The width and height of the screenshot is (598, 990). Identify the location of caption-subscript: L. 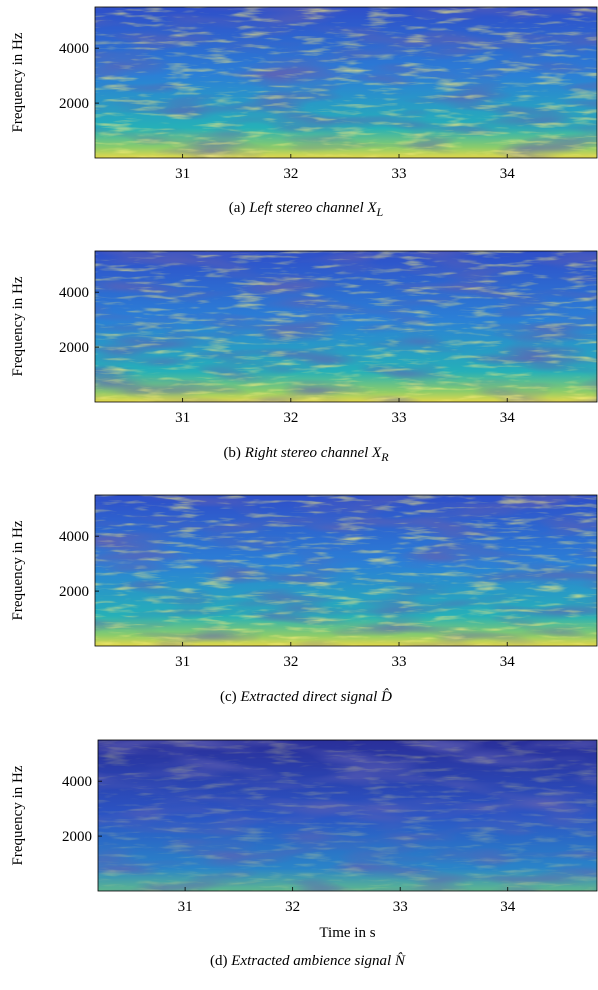
(380, 212).